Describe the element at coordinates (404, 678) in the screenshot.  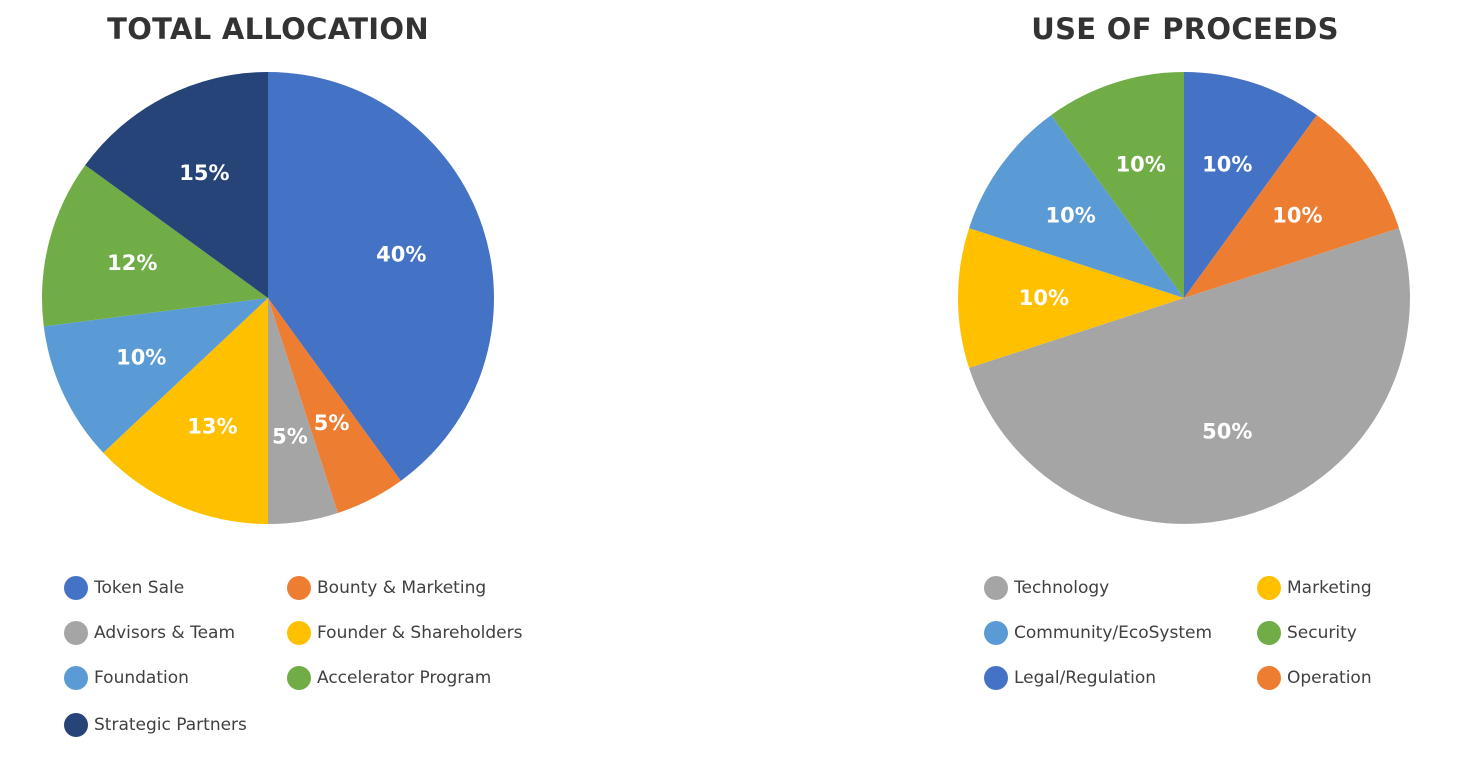
I see `legend-label: Accelerator Program` at that location.